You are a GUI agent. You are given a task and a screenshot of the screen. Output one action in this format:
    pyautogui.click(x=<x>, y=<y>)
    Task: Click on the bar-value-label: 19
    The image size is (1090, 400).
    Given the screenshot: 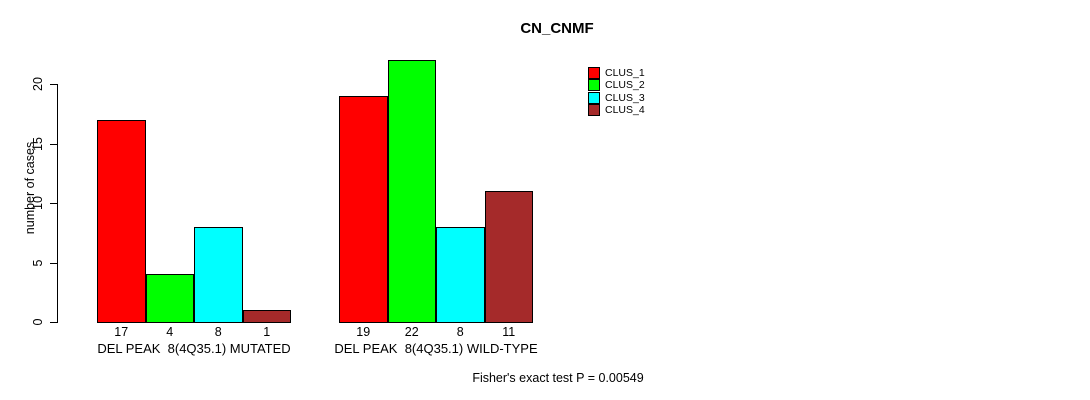 What is the action you would take?
    pyautogui.click(x=363, y=332)
    